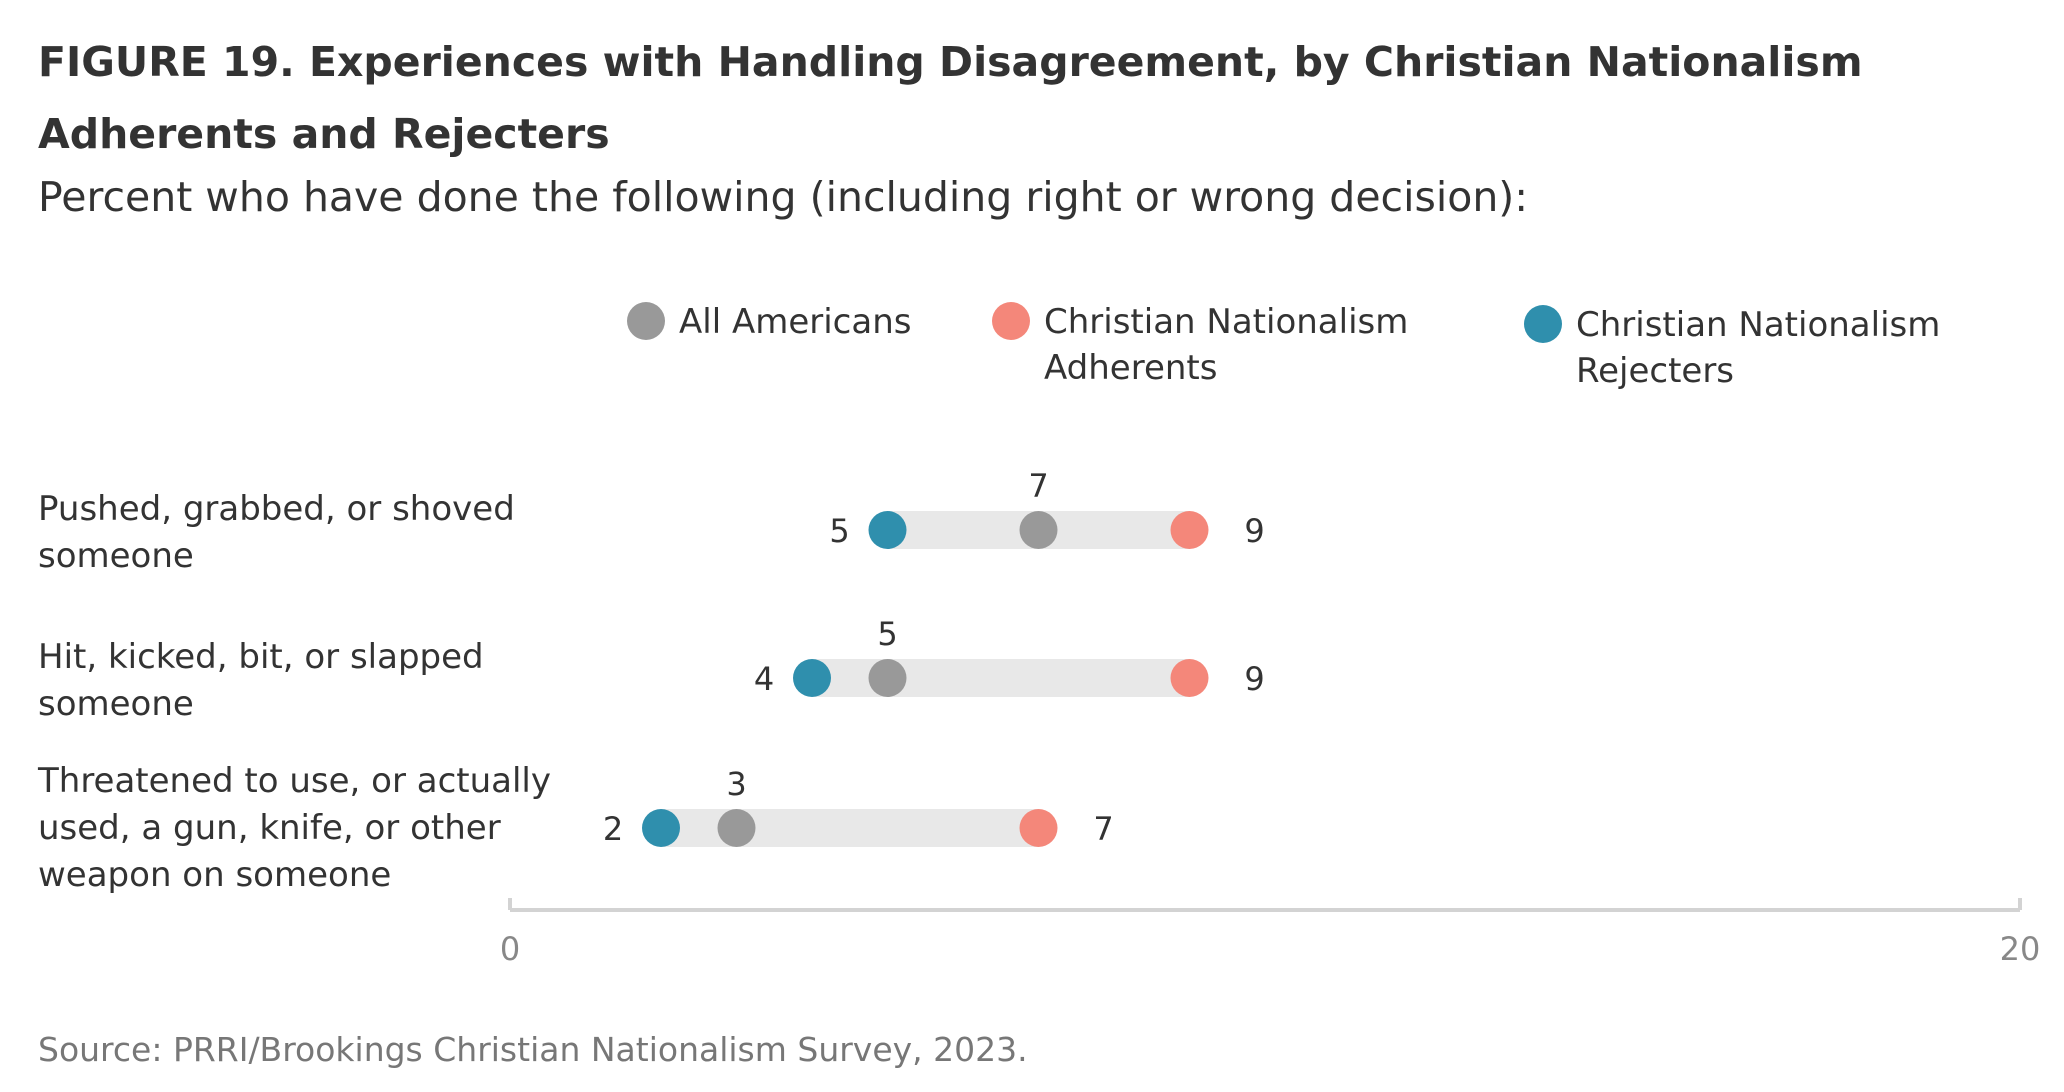 The height and width of the screenshot is (1092, 2064). Describe the element at coordinates (887, 634) in the screenshot. I see `value-label-all-americans: 5` at that location.